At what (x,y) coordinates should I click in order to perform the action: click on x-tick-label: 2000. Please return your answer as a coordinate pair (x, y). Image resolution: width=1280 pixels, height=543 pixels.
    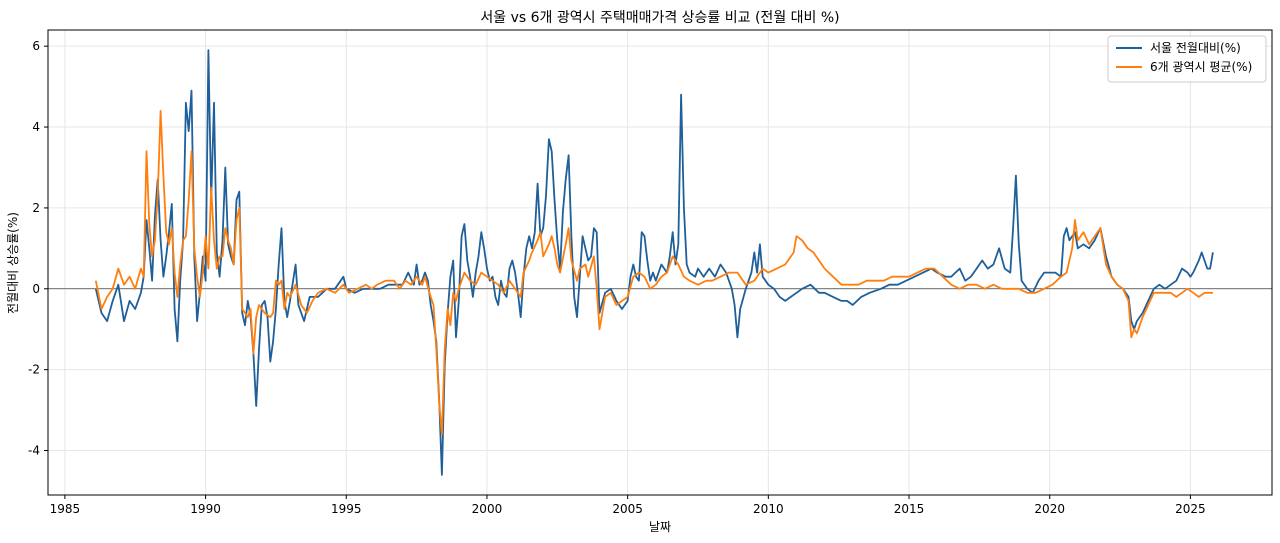
    Looking at the image, I should click on (487, 509).